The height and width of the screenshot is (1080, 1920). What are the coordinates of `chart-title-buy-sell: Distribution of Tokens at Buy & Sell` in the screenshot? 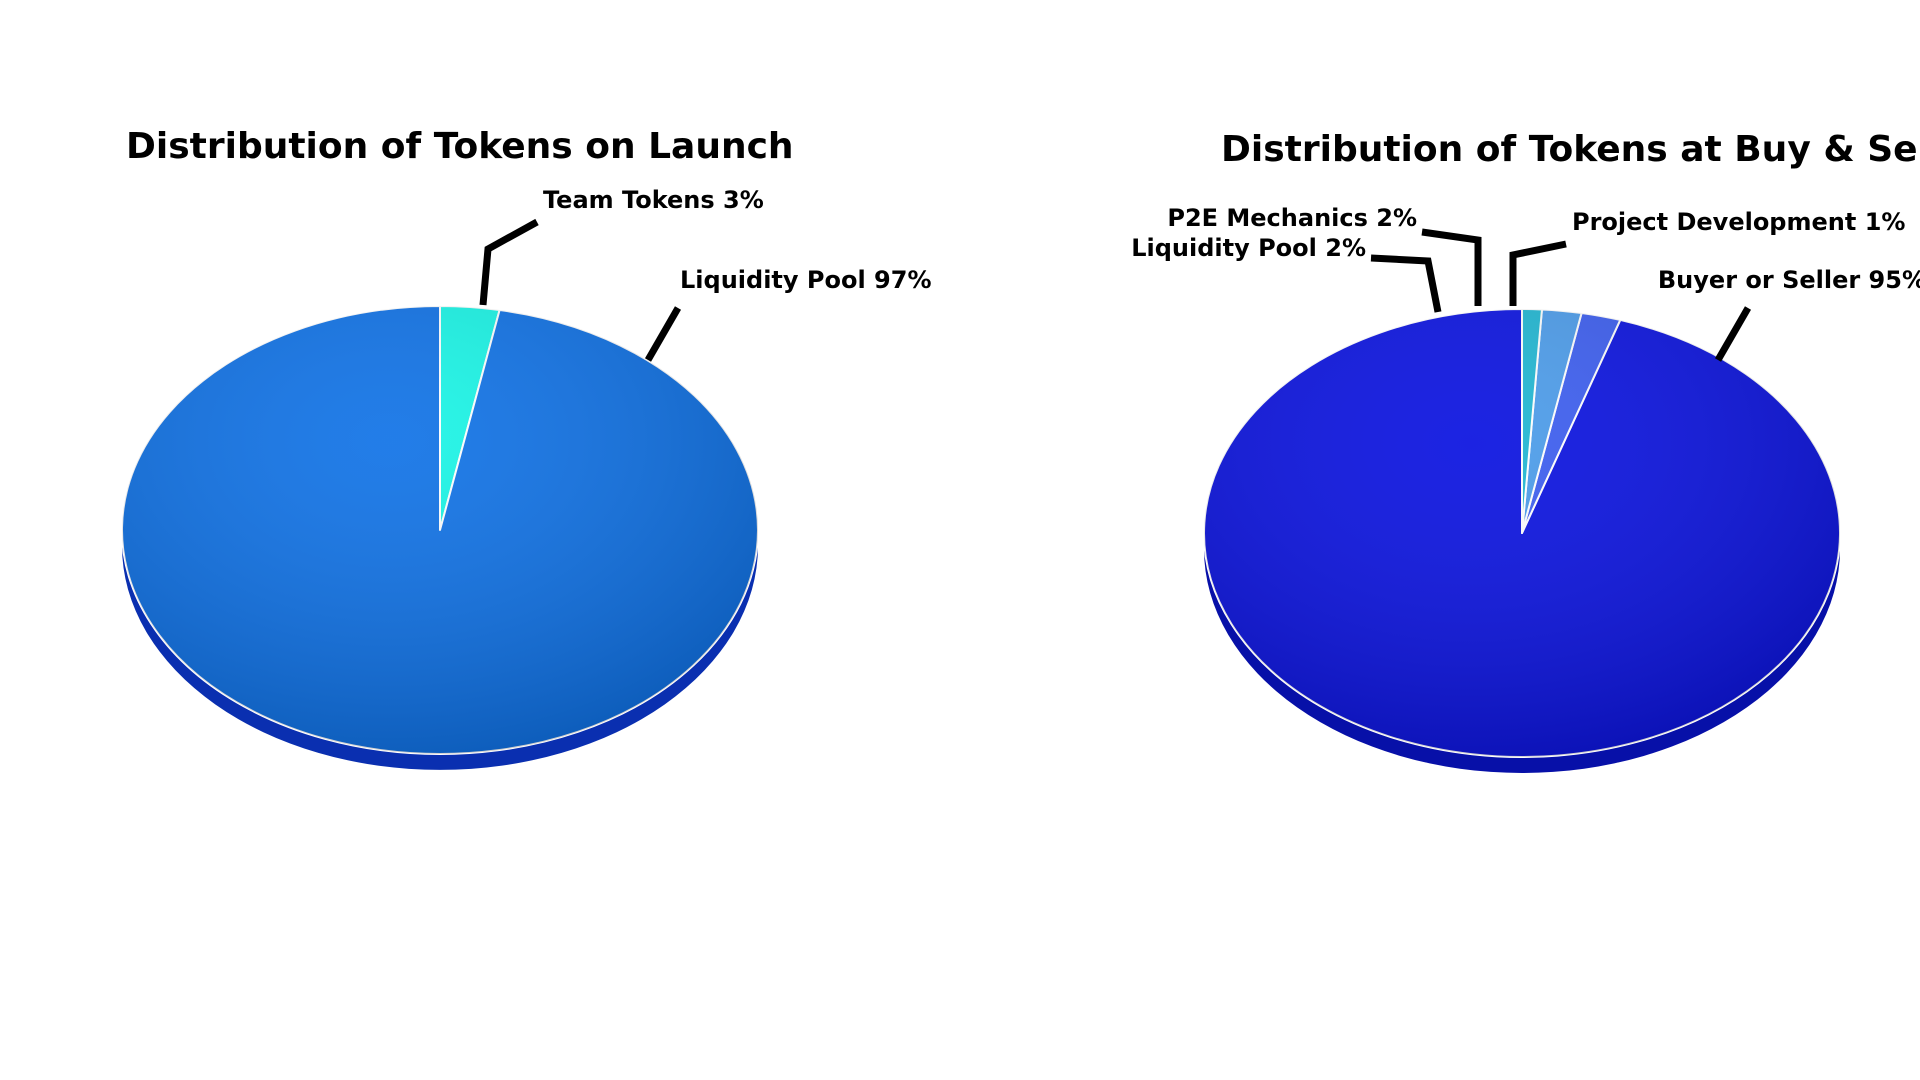 It's located at (1570, 149).